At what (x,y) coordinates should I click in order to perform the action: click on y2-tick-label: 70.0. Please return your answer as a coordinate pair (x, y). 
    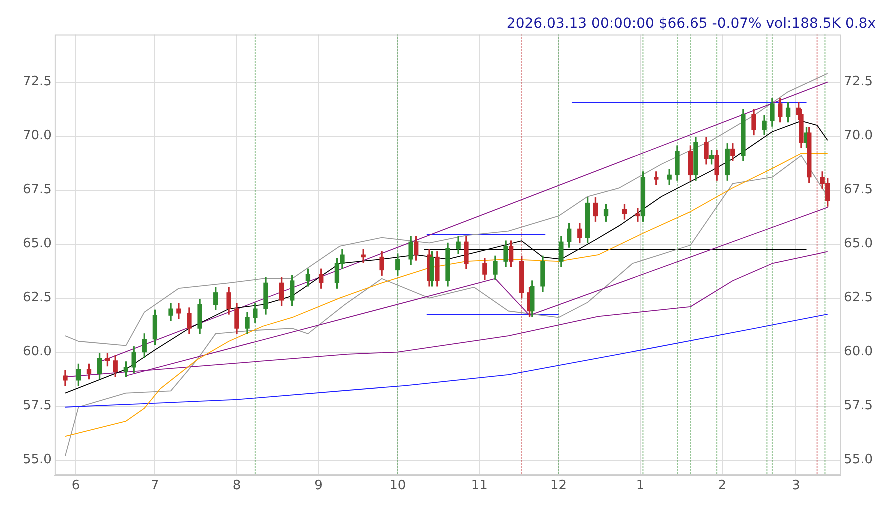
    Looking at the image, I should click on (859, 136).